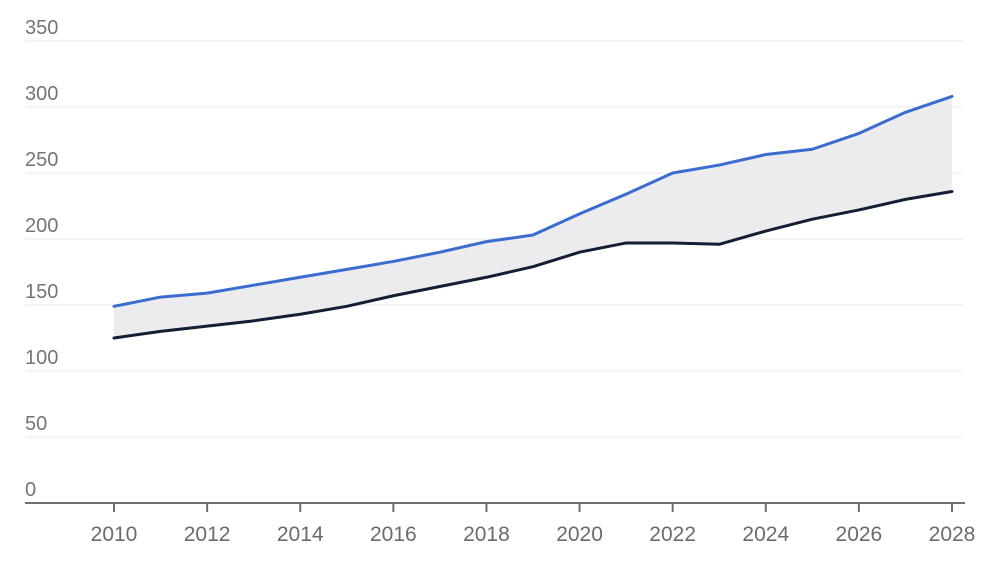 Image resolution: width=1000 pixels, height=566 pixels. What do you see at coordinates (952, 534) in the screenshot?
I see `x-axis-label: 2028` at bounding box center [952, 534].